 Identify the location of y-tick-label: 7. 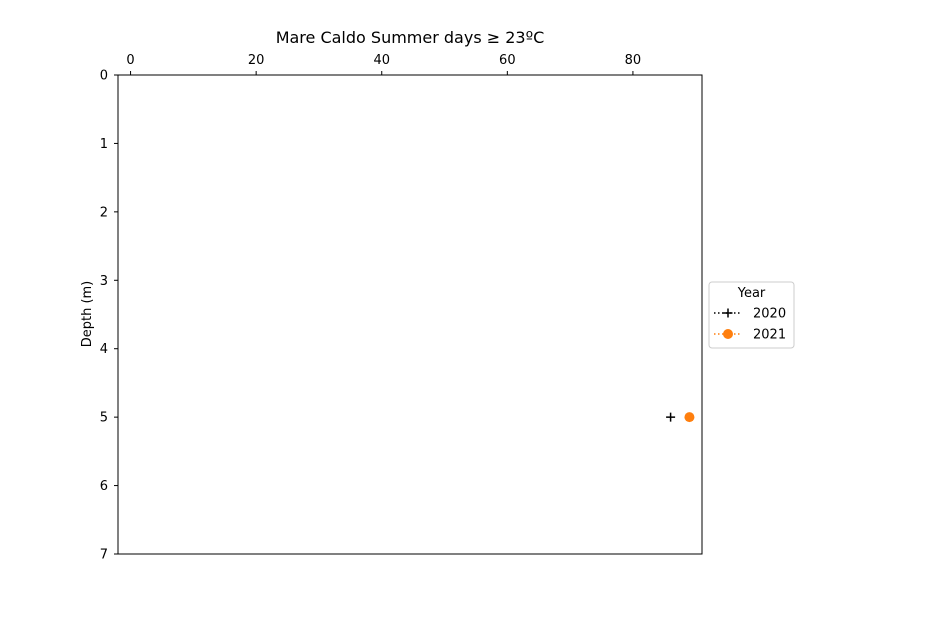
(104, 555).